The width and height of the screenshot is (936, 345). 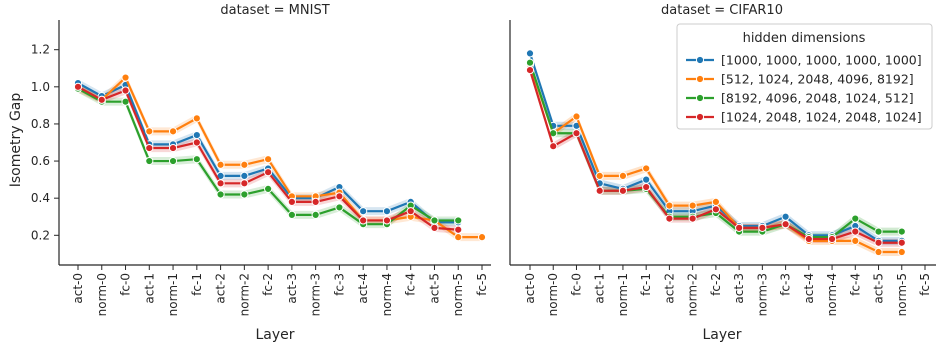 I want to click on x-axis-label: Layer, so click(x=721, y=335).